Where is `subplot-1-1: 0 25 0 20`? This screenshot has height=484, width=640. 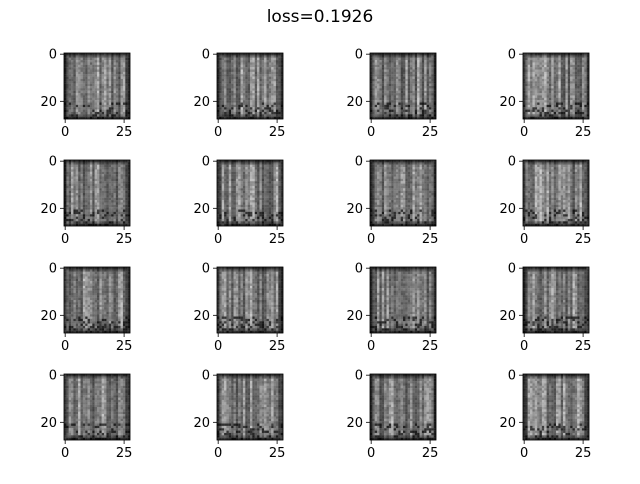 subplot-1-1: 0 25 0 20 is located at coordinates (239, 201).